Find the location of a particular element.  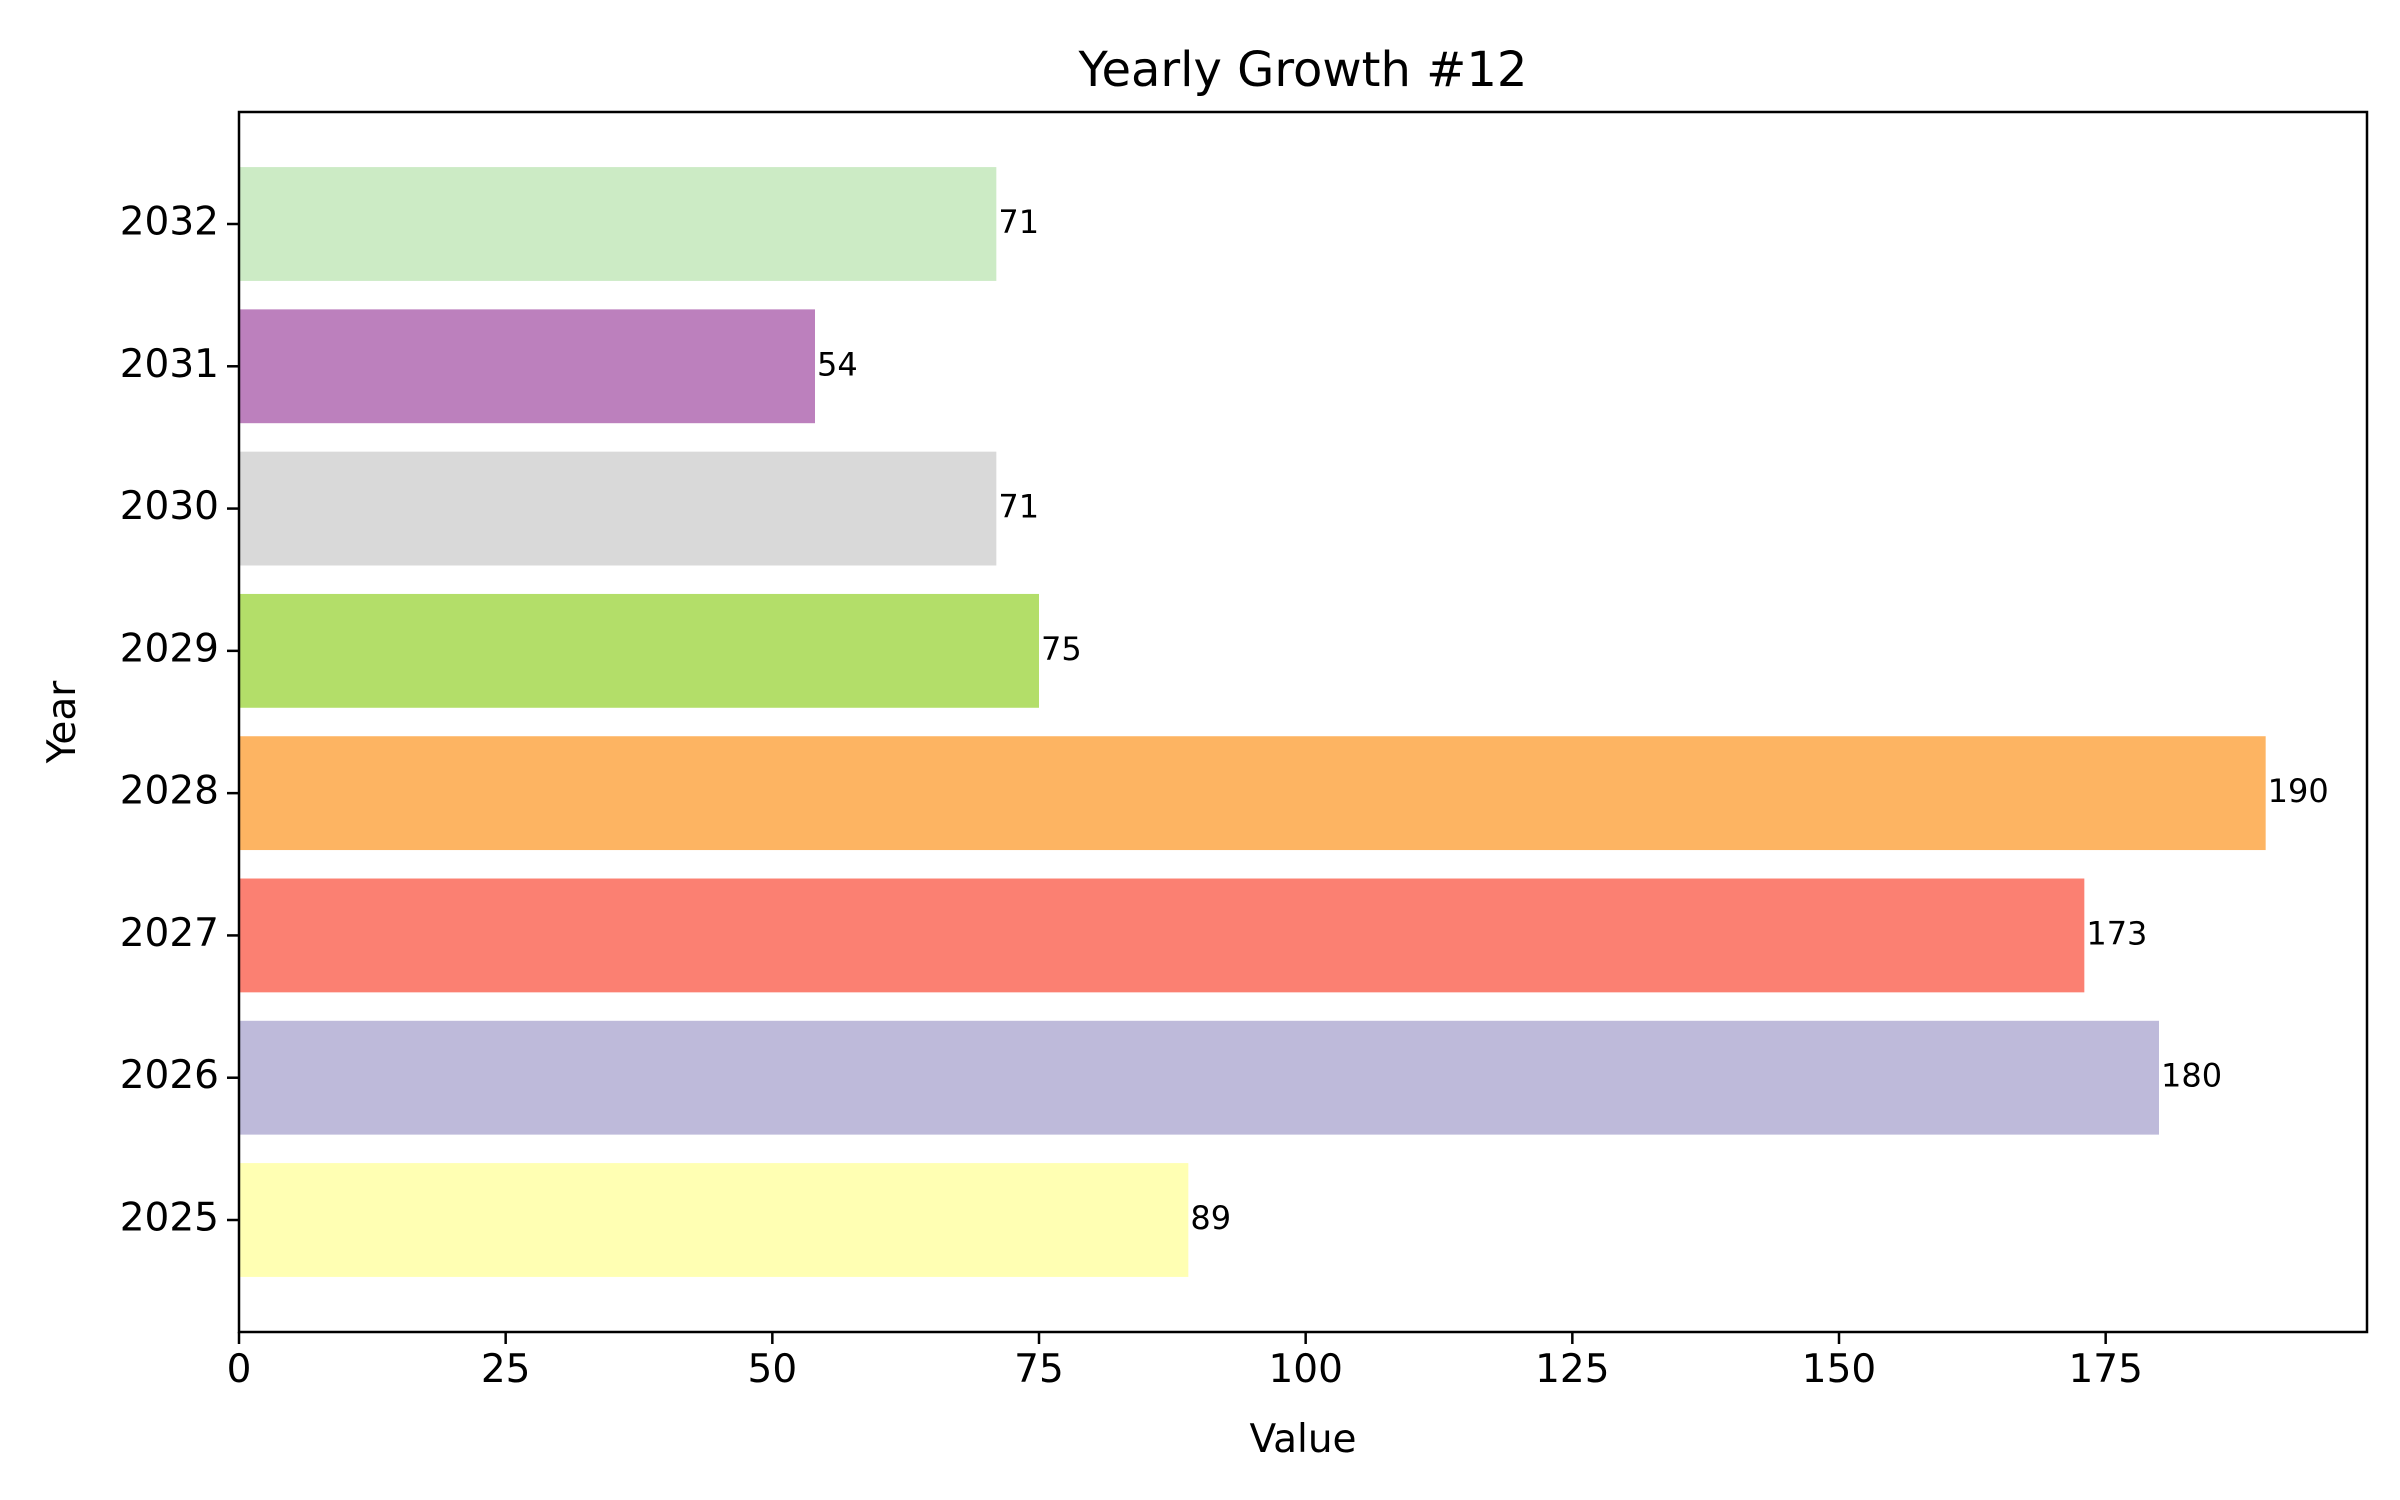

y-tick-label-2030: 2030 is located at coordinates (169, 506).